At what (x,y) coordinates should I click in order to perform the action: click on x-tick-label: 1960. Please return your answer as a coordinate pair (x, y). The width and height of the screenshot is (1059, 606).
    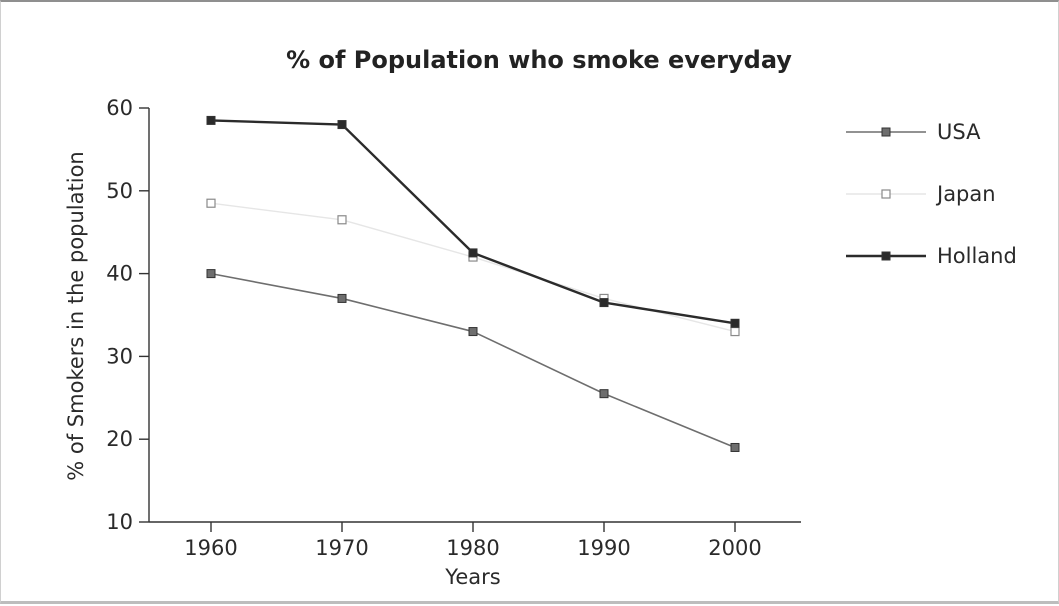
    Looking at the image, I should click on (210, 548).